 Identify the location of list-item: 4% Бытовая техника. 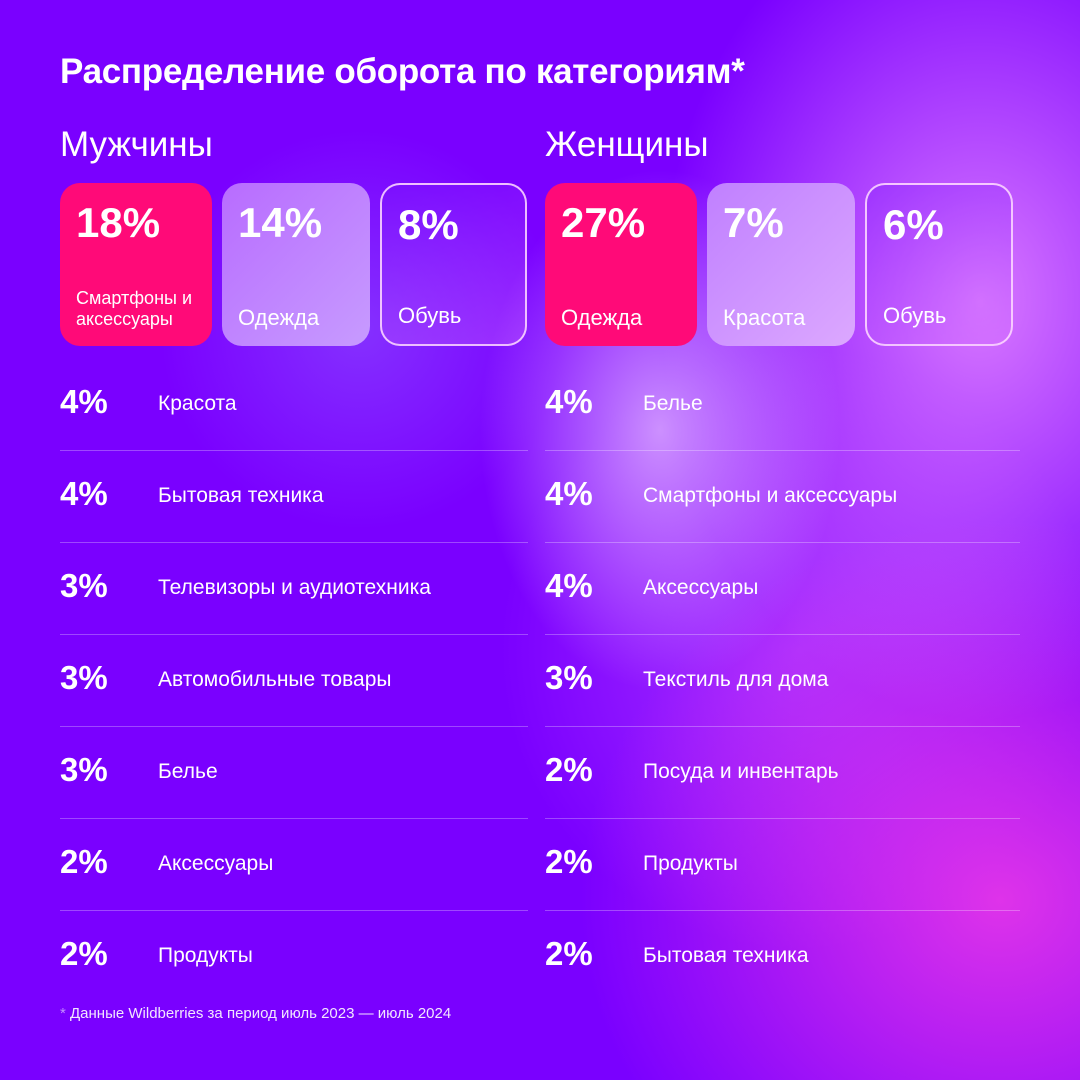
(294, 497).